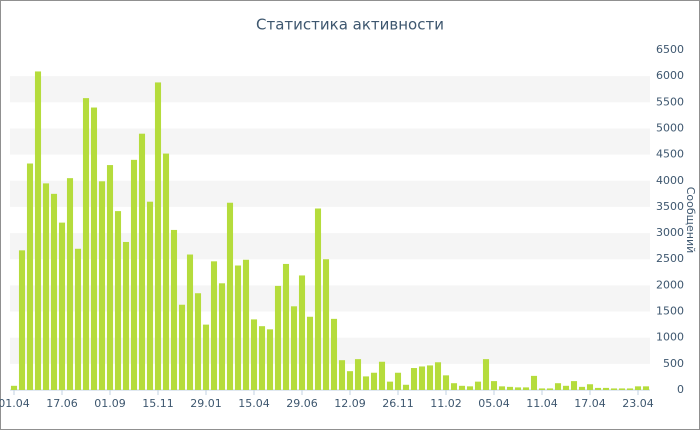  Describe the element at coordinates (680, 389) in the screenshot. I see `y-tick-label: 0` at that location.